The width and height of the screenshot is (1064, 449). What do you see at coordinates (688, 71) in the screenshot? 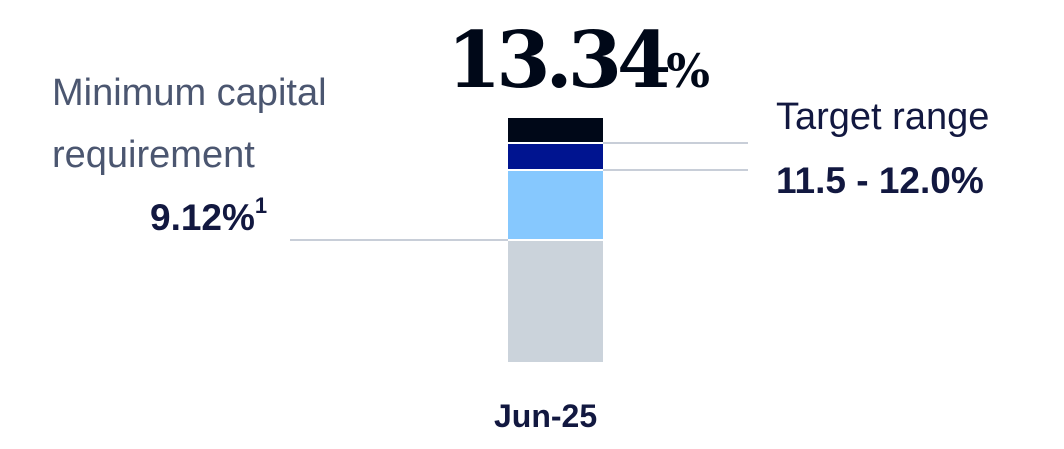
I see `total-unit: %` at bounding box center [688, 71].